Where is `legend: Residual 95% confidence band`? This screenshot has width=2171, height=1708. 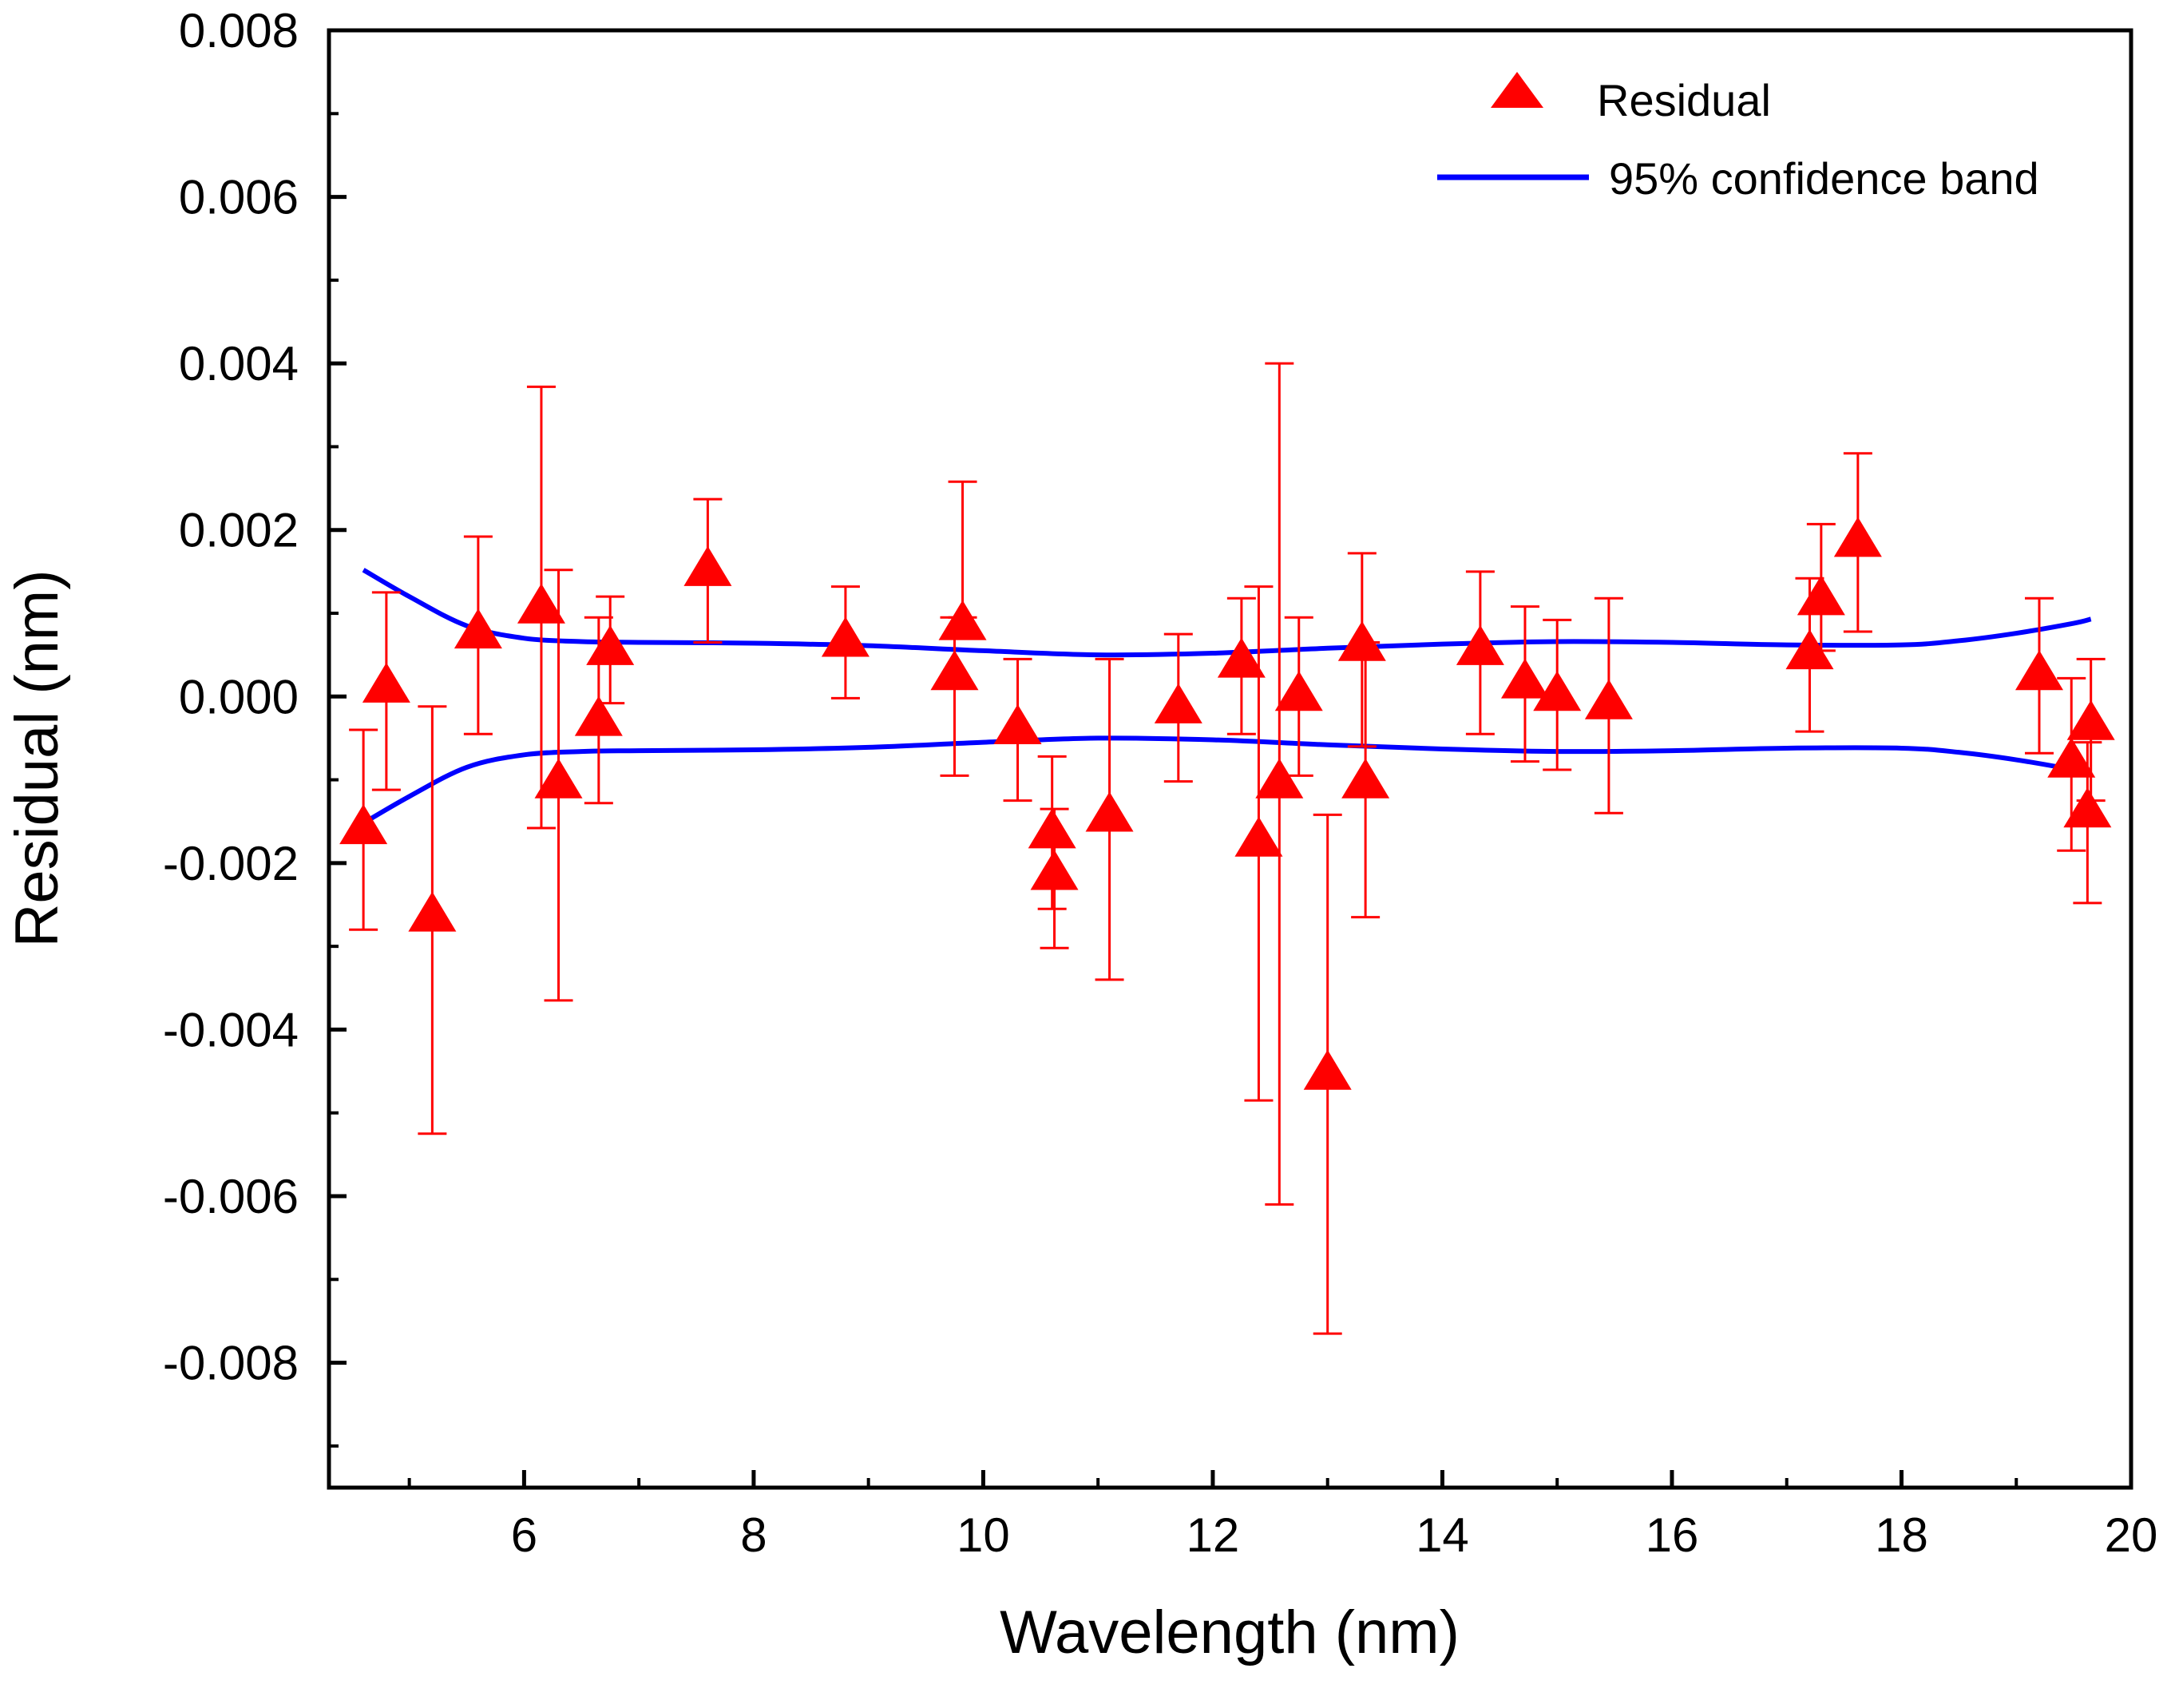 legend: Residual 95% confidence band is located at coordinates (1738, 138).